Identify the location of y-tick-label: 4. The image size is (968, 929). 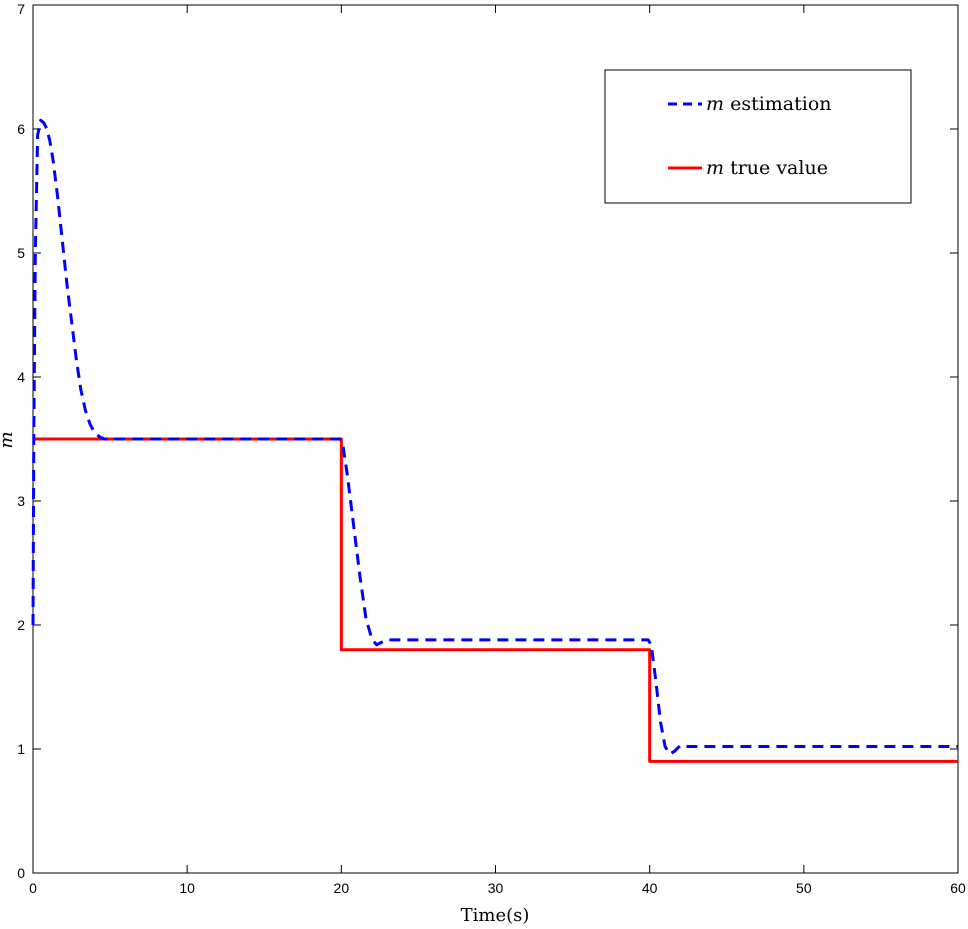
(21, 377).